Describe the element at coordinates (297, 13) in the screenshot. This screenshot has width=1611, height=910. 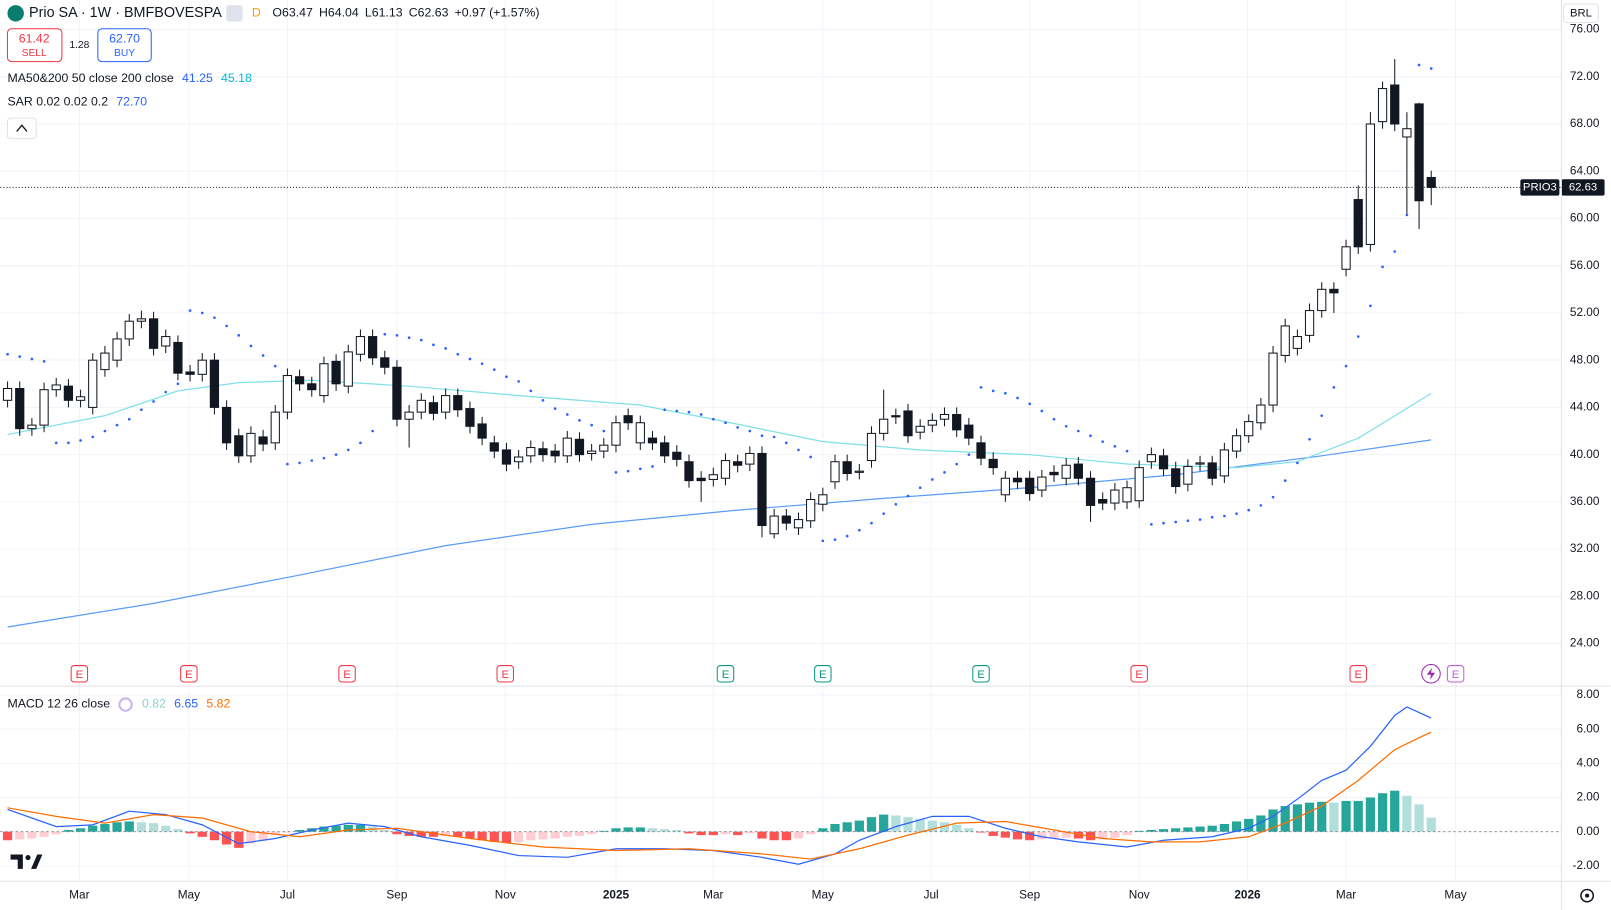
I see `ohlc-value: 63.47` at that location.